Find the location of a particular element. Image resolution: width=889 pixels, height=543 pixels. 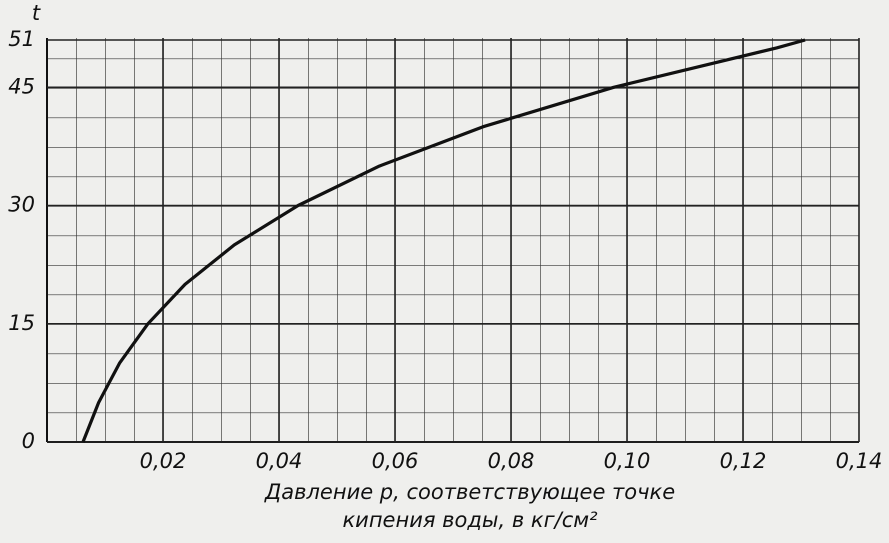

y-axis-label: t is located at coordinates (36, 13).